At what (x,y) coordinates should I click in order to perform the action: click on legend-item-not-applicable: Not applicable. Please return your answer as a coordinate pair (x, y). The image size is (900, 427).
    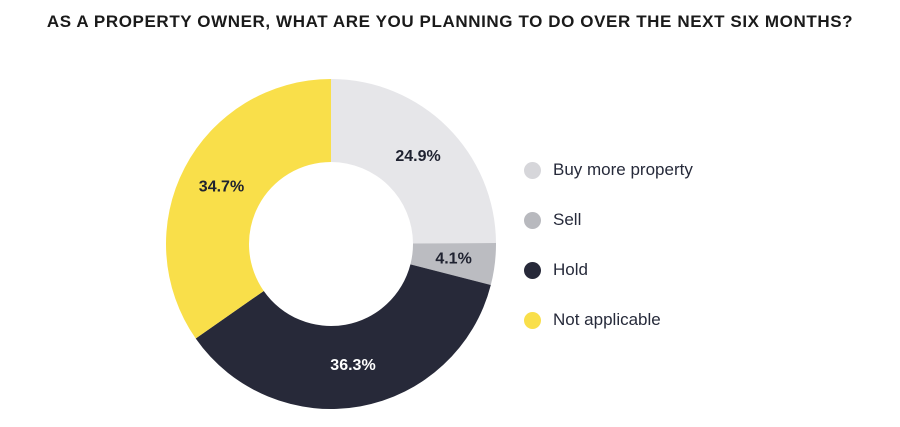
    Looking at the image, I should click on (608, 320).